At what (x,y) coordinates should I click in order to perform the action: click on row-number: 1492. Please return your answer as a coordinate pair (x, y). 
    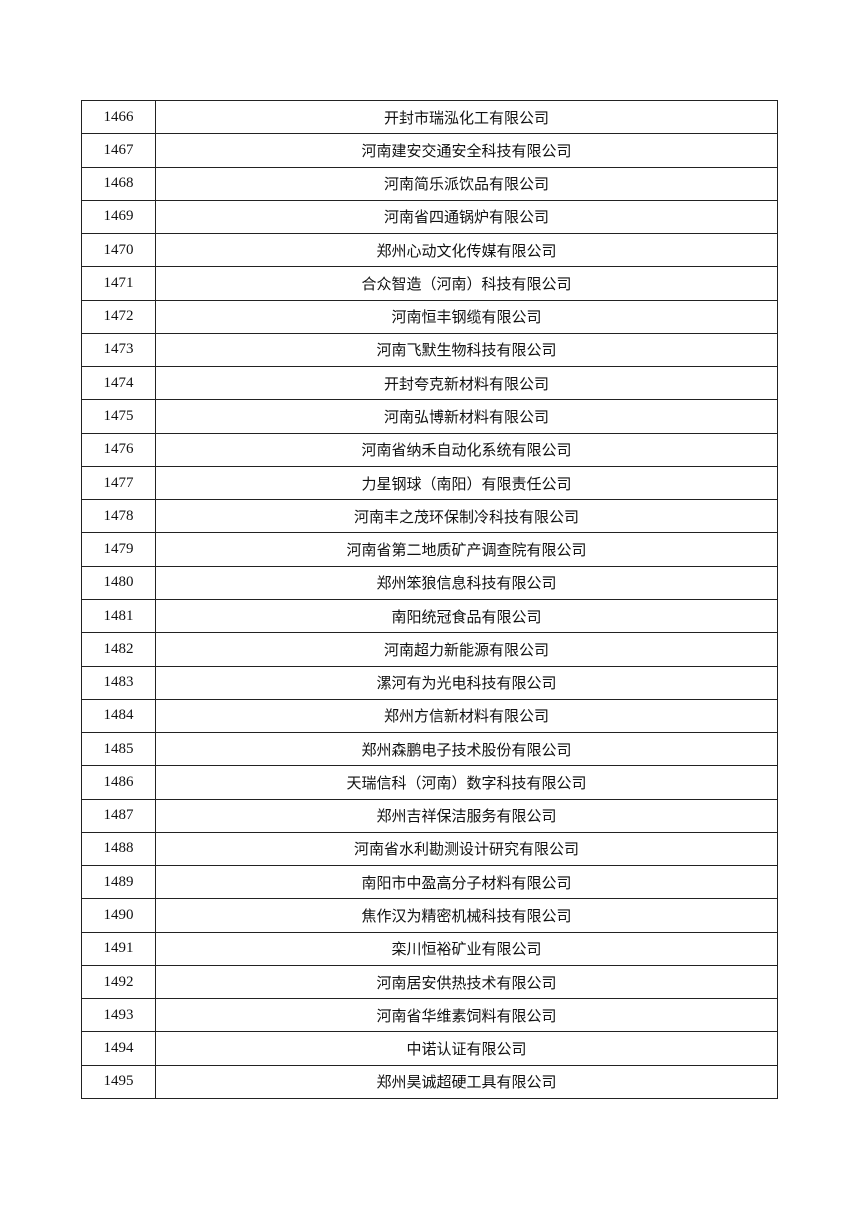
    Looking at the image, I should click on (118, 982).